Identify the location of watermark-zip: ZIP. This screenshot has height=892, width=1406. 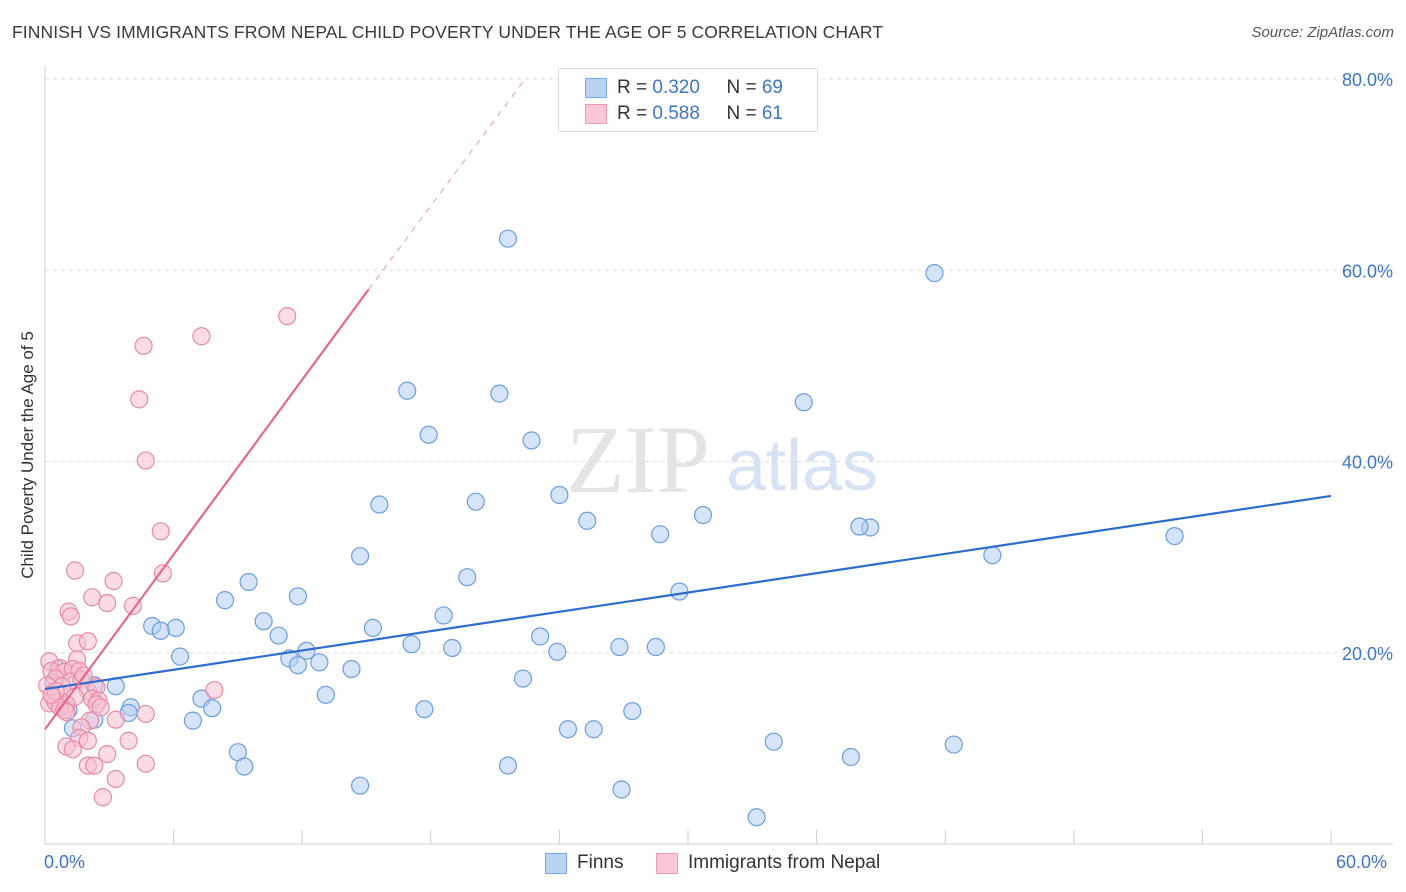
(638, 459).